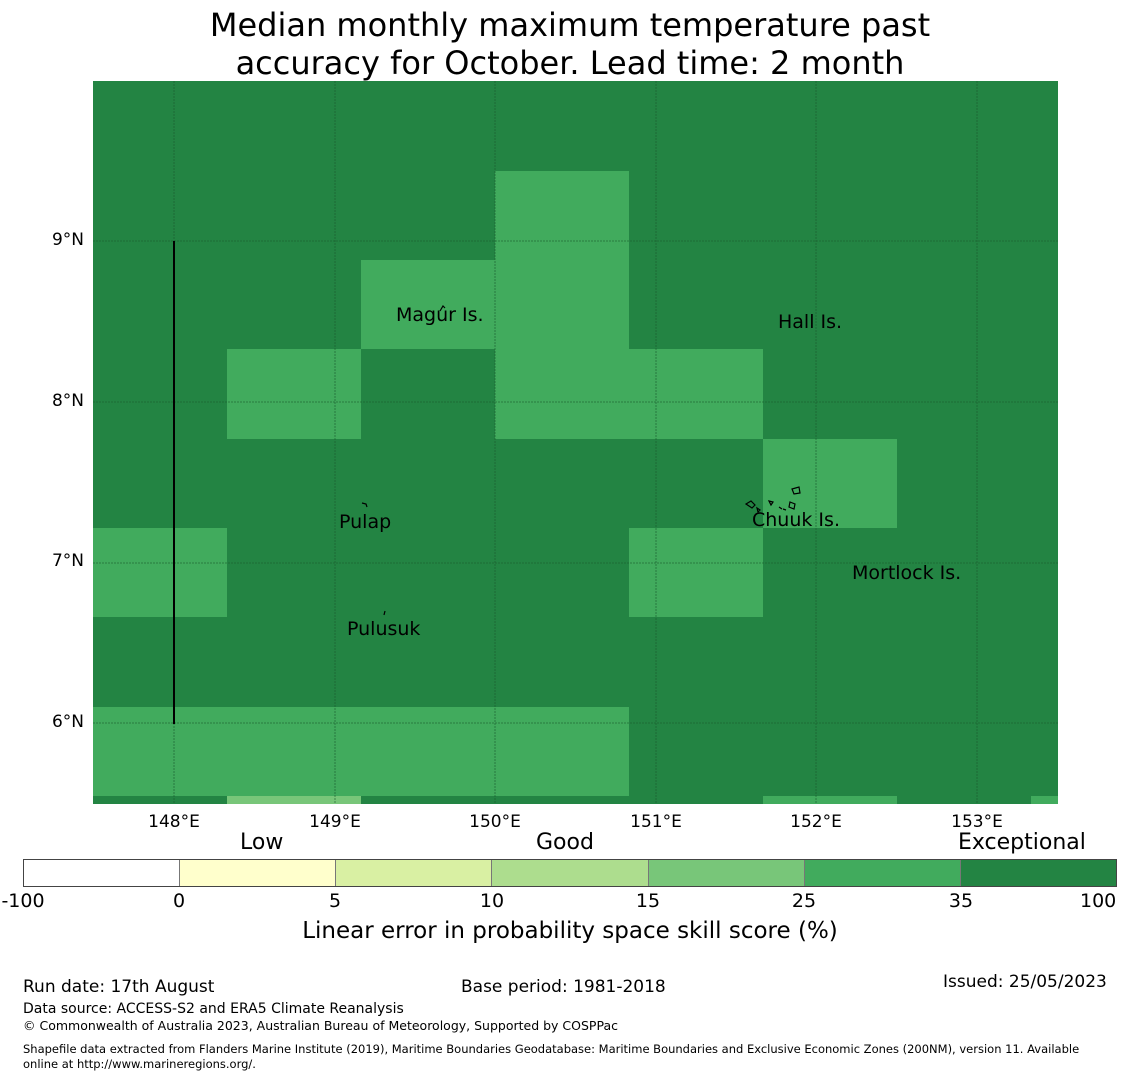 Image resolution: width=1140 pixels, height=1080 pixels. What do you see at coordinates (495, 822) in the screenshot?
I see `lon-tick: 150°E` at bounding box center [495, 822].